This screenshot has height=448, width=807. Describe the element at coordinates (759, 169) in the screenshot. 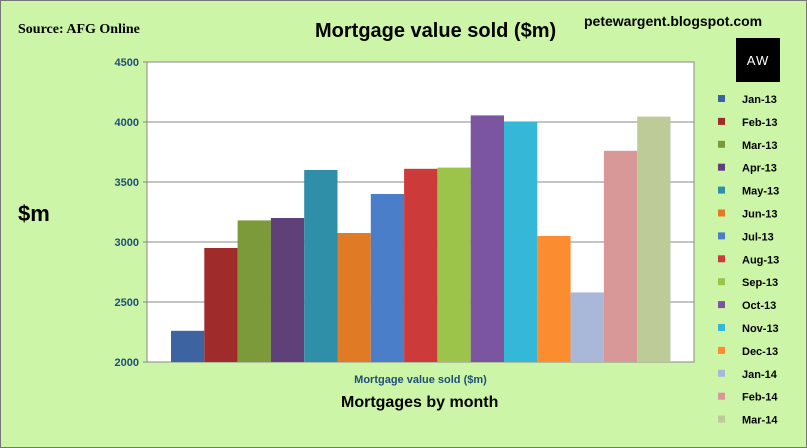

I see `legend-label: Apr-13` at that location.